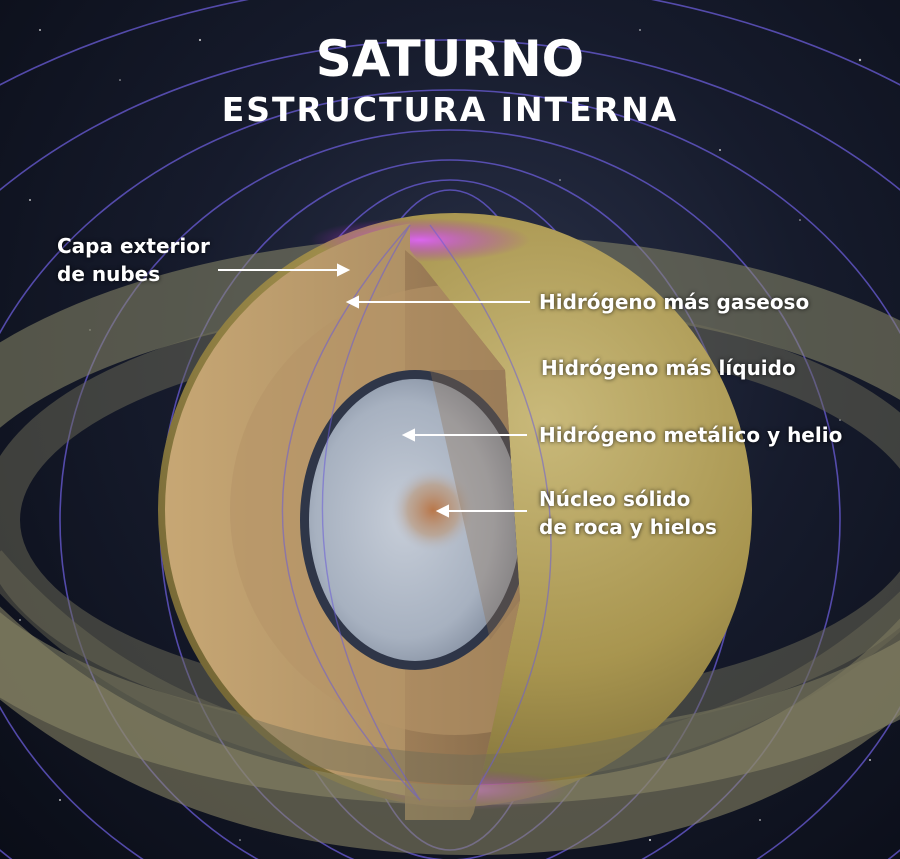 The height and width of the screenshot is (859, 900). I want to click on label-core-line1: Núcleo sólido, so click(615, 499).